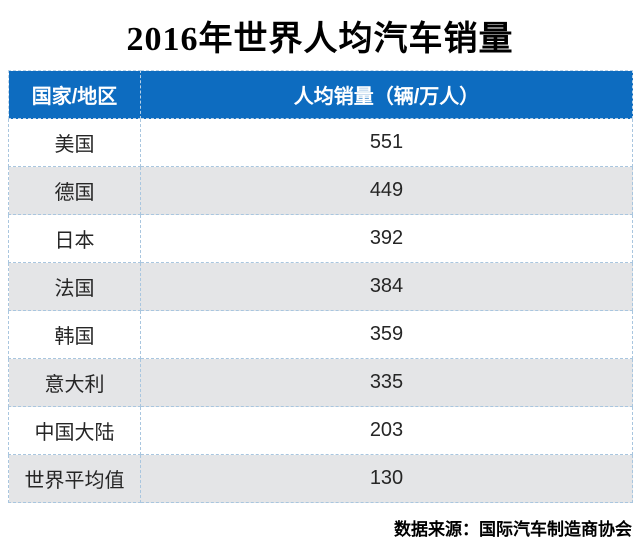 This screenshot has height=550, width=640. I want to click on country-cell: 韩国, so click(74, 334).